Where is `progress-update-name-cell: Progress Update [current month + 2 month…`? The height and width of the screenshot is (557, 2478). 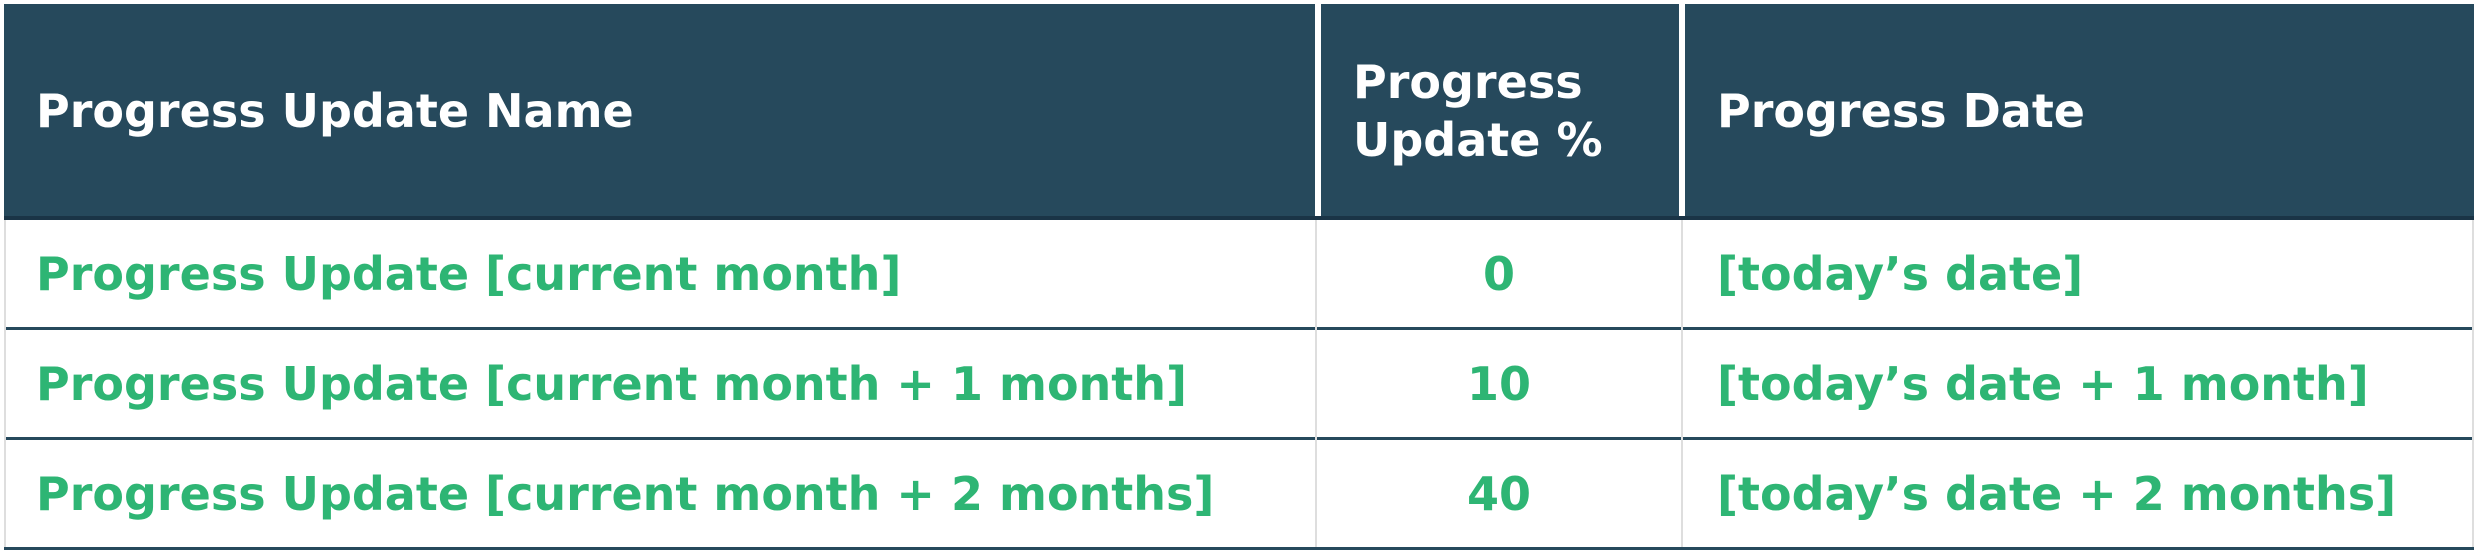
progress-update-name-cell: Progress Update [current month + 2 month… is located at coordinates (625, 493).